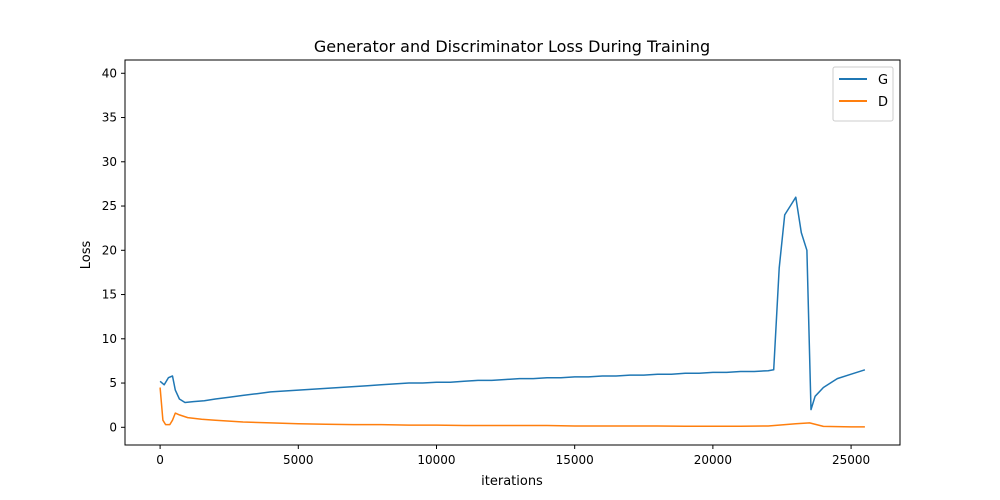 The width and height of the screenshot is (1000, 500). What do you see at coordinates (713, 460) in the screenshot?
I see `x-tick-label: 20000` at bounding box center [713, 460].